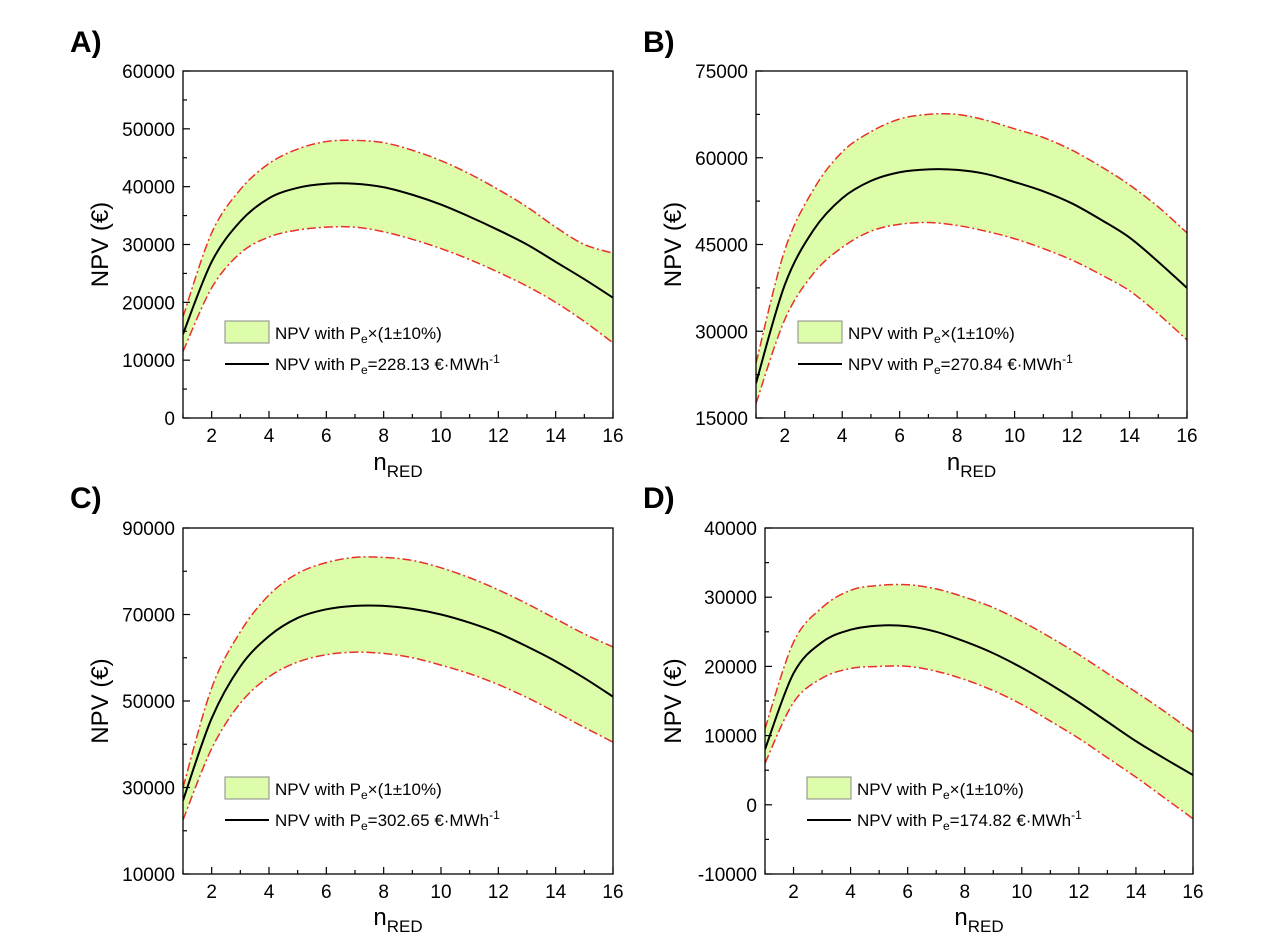 This screenshot has width=1267, height=941. Describe the element at coordinates (659, 498) in the screenshot. I see `panel-label: D)` at that location.